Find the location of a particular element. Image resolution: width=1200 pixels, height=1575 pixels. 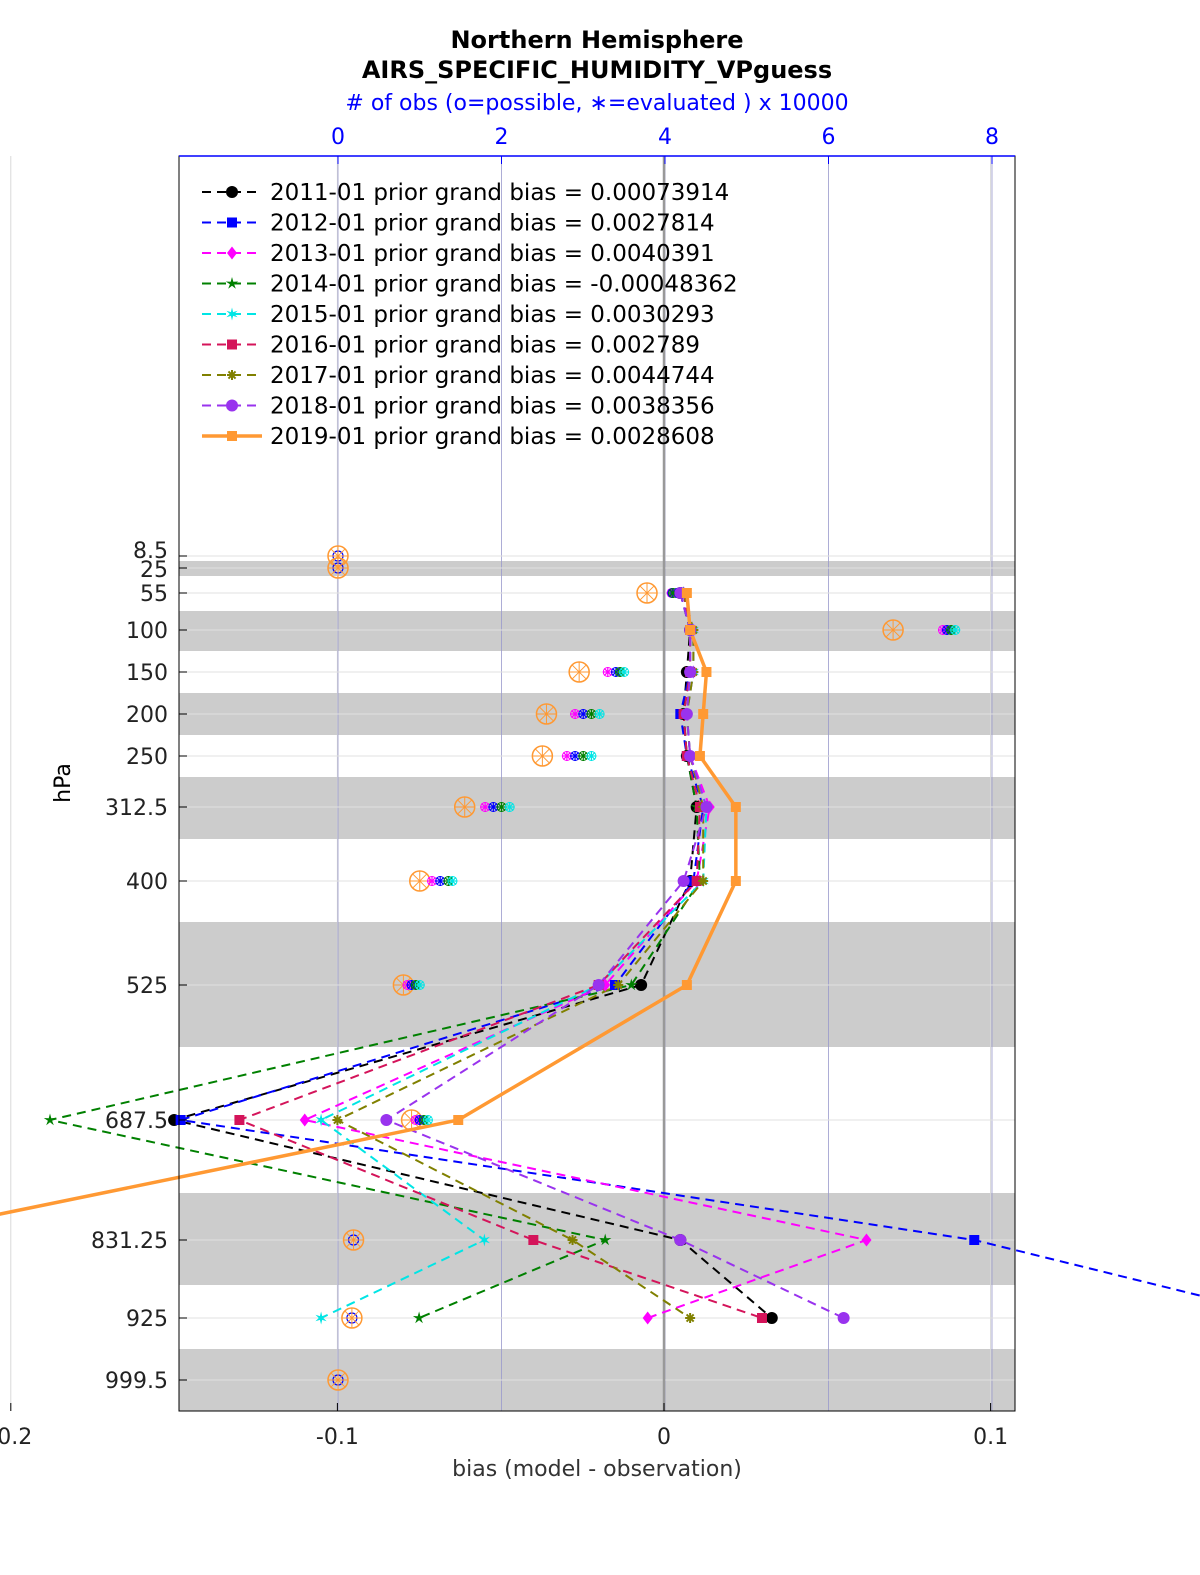

hexagram-marker is located at coordinates (484, 1240).